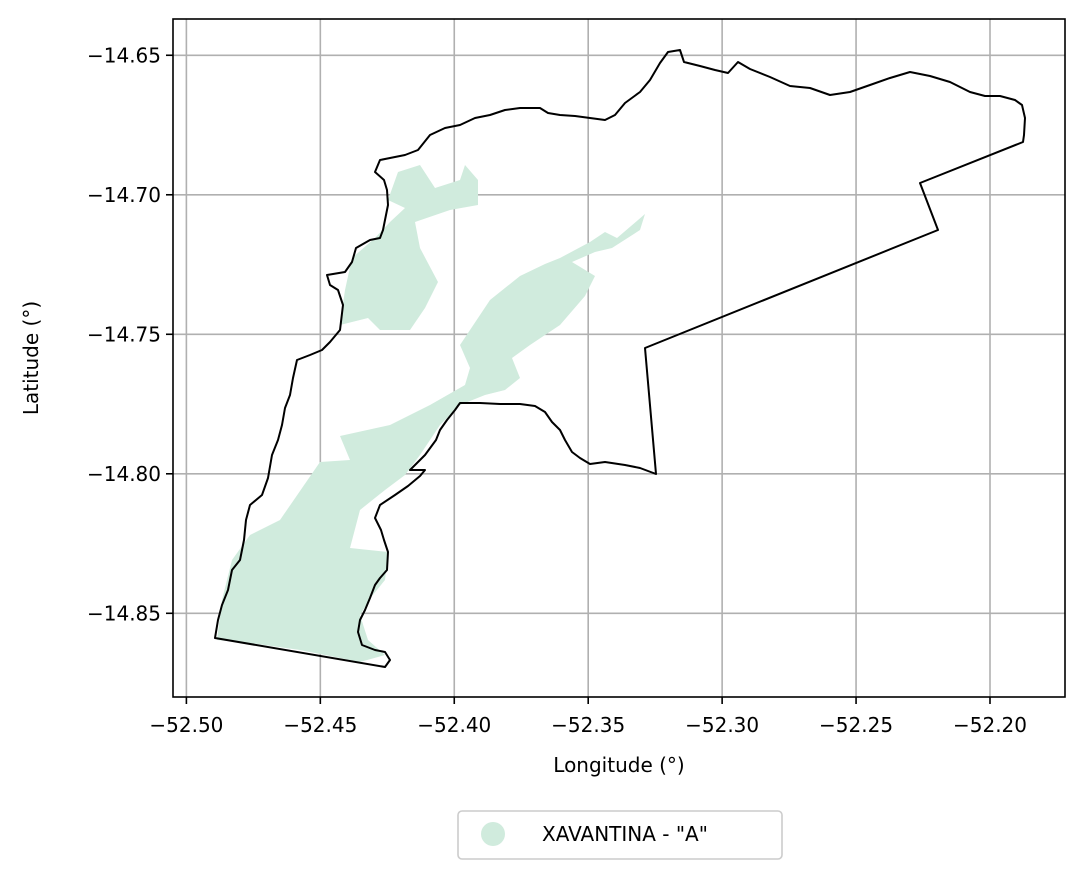 Image resolution: width=1085 pixels, height=879 pixels. What do you see at coordinates (124, 613) in the screenshot?
I see `y-tick-label: −14.85` at bounding box center [124, 613].